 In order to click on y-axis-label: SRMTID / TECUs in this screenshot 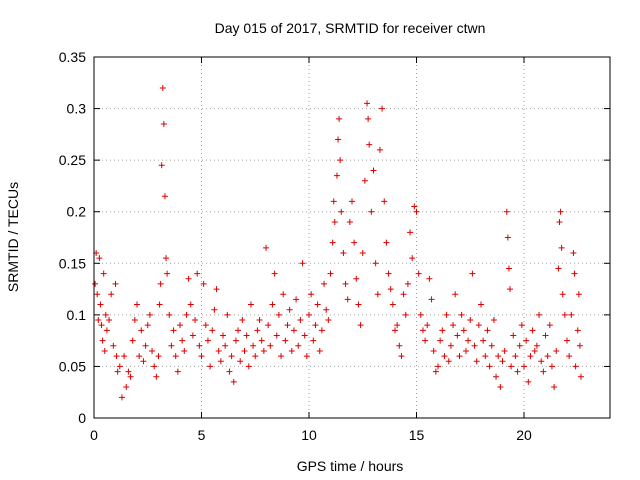, I will do `click(13, 237)`.